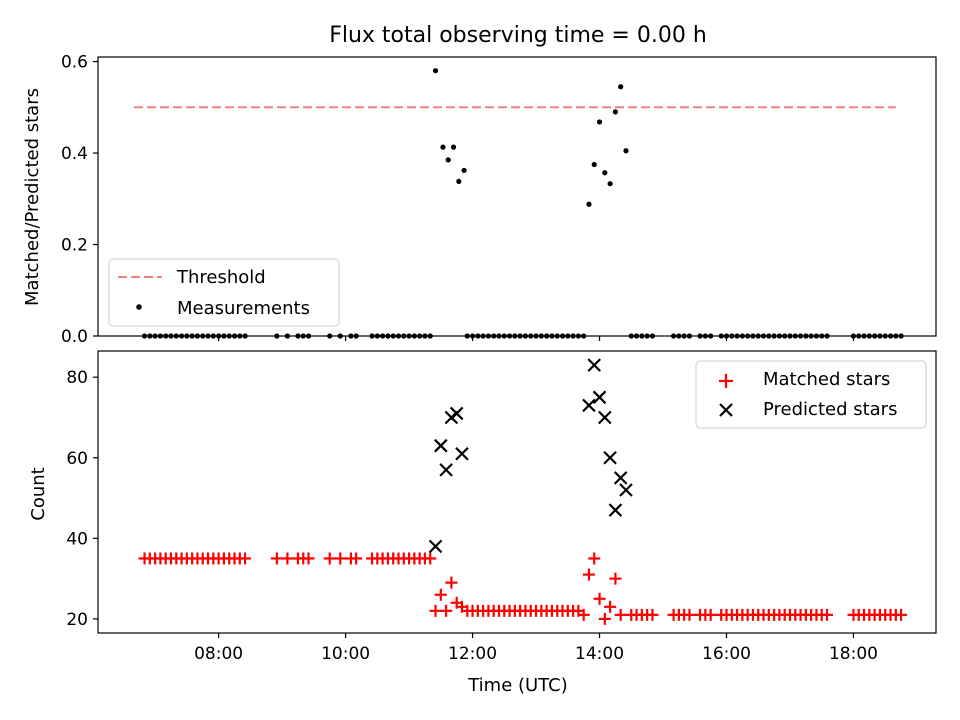 The height and width of the screenshot is (720, 960). What do you see at coordinates (518, 35) in the screenshot?
I see `chart-title: Flux total observing time = 0.00 h` at bounding box center [518, 35].